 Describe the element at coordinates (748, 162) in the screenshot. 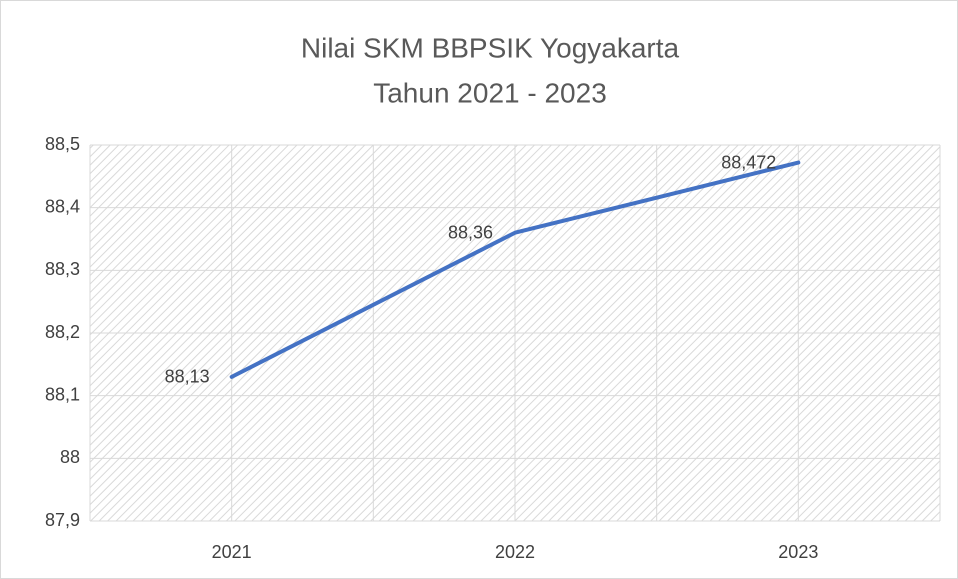

I see `data-label: 88,472` at that location.